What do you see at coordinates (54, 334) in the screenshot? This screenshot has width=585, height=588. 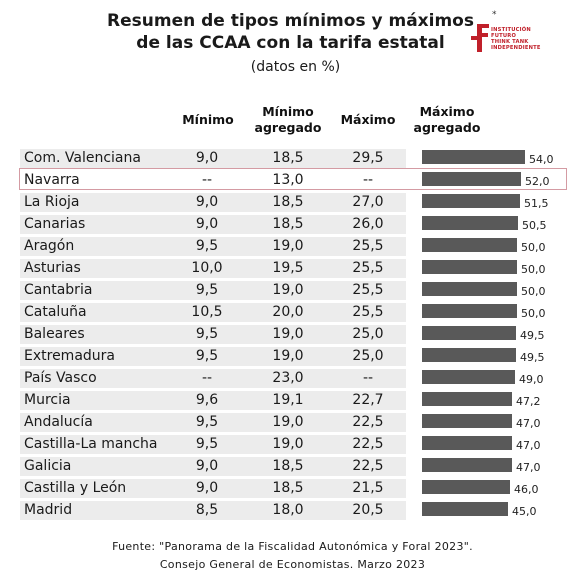 I see `region-name: Baleares` at bounding box center [54, 334].